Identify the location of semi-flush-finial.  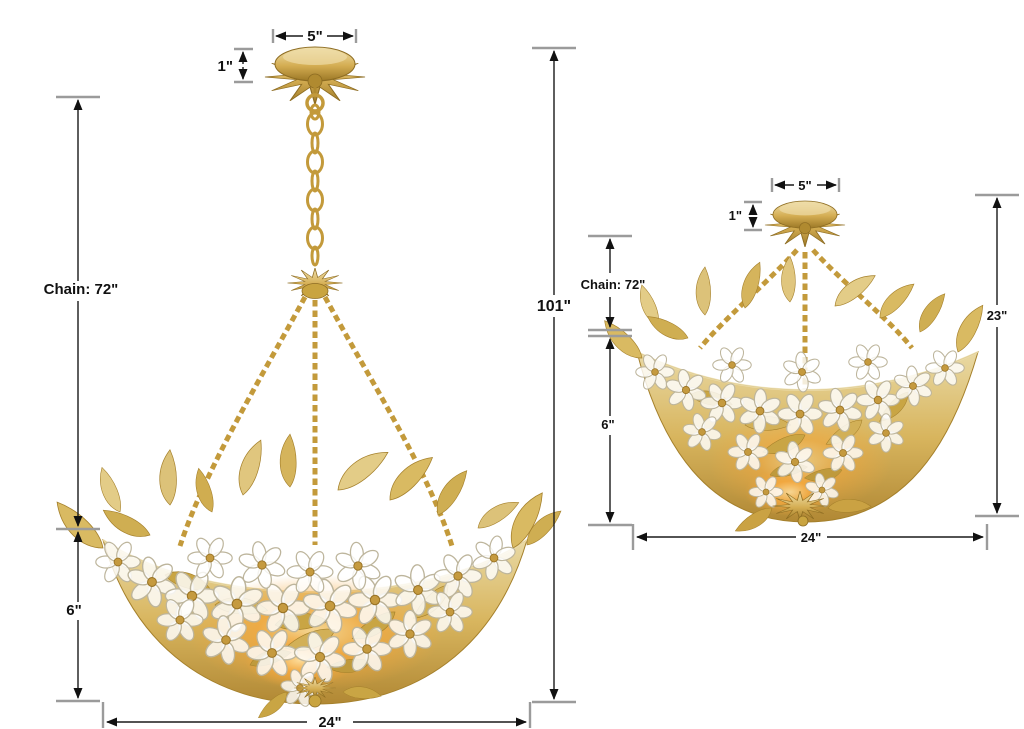
(800, 508).